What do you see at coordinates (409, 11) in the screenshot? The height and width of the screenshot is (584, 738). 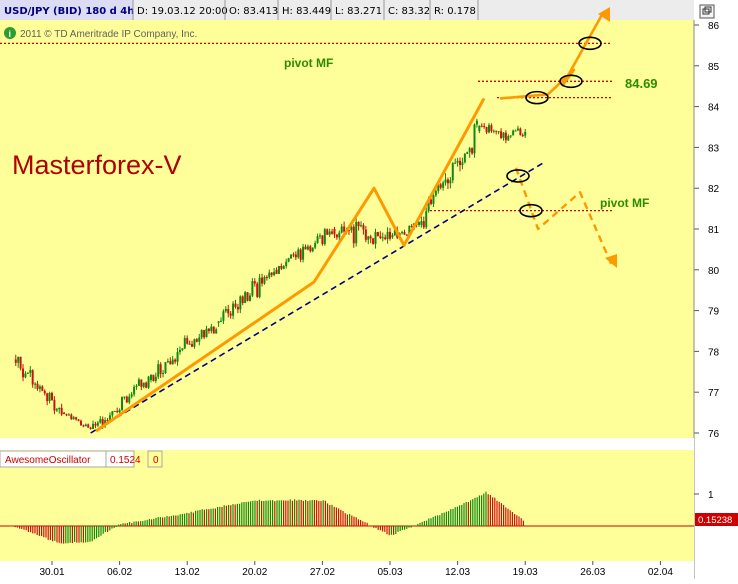 I see `close-label: C: 83.32` at bounding box center [409, 11].